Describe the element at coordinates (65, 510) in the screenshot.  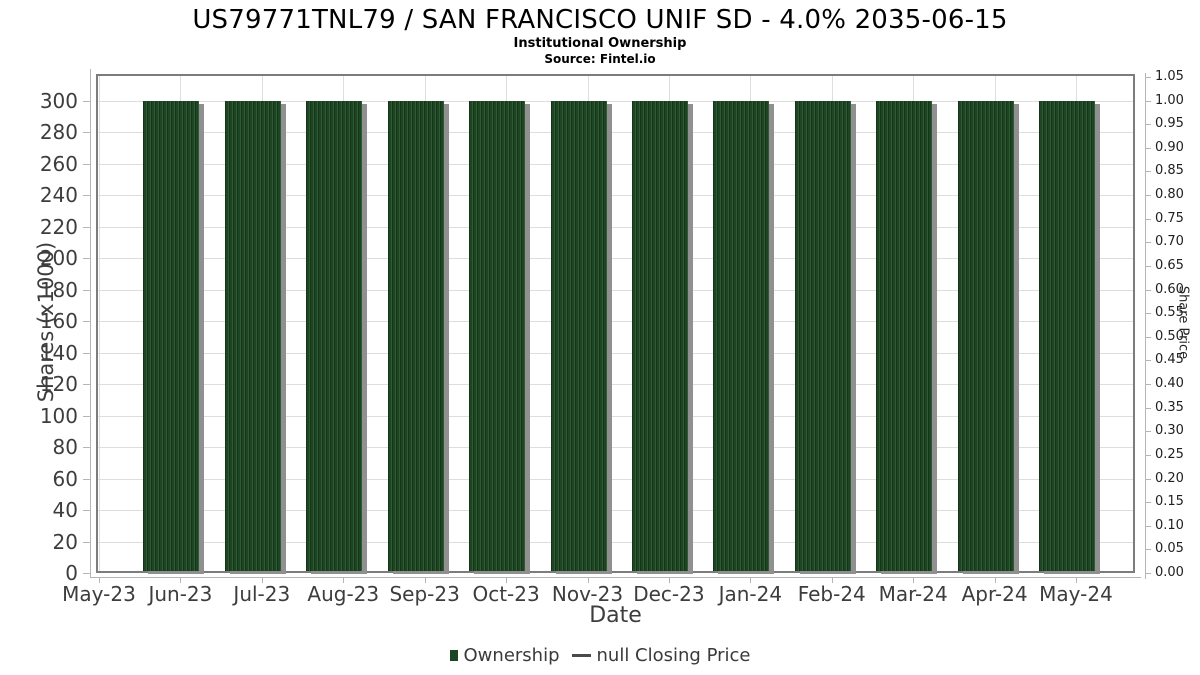
I see `y-axis-left-tick-label: 40` at that location.